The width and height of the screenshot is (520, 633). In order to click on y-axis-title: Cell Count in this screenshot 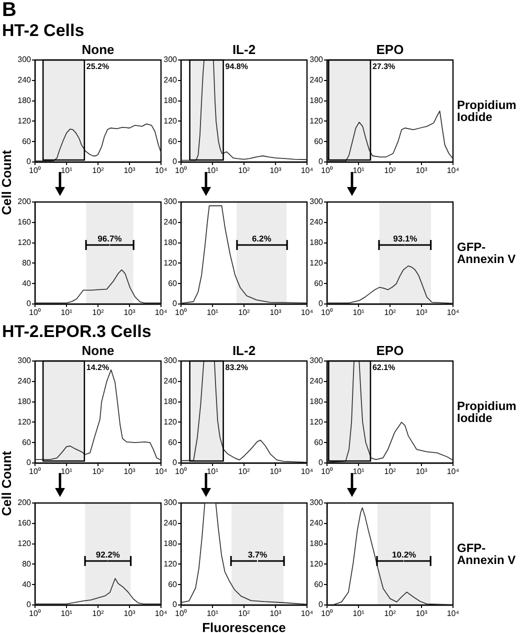, I will do `click(7, 182)`.